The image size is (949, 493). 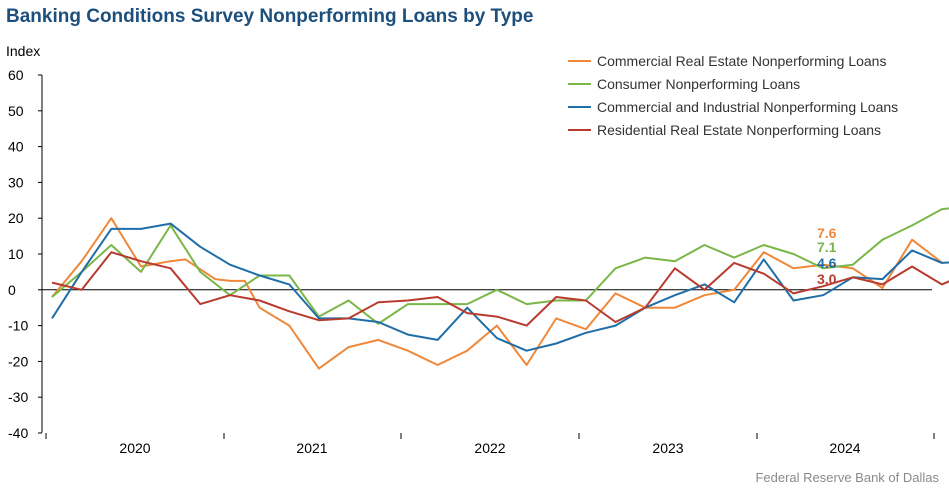 I want to click on end-value-label-4: 3.0, so click(x=827, y=279).